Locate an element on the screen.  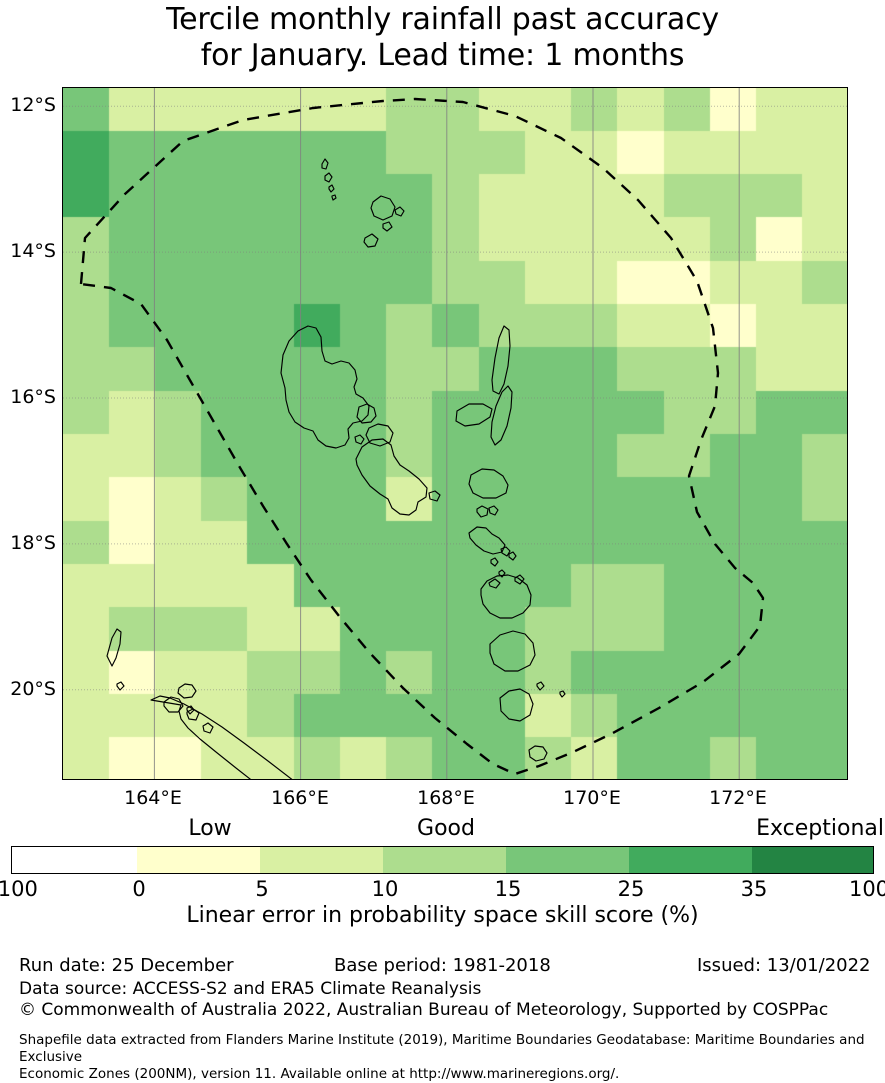
x-tick-label-2: 168°E is located at coordinates (446, 798).